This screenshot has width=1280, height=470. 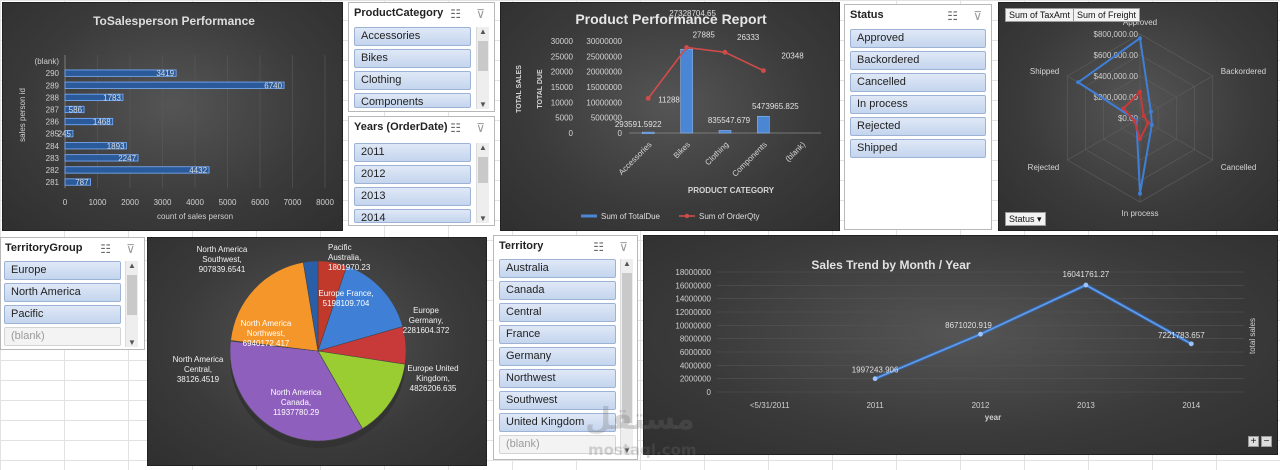 What do you see at coordinates (749, 159) in the screenshot?
I see `x-tick-label: Components` at bounding box center [749, 159].